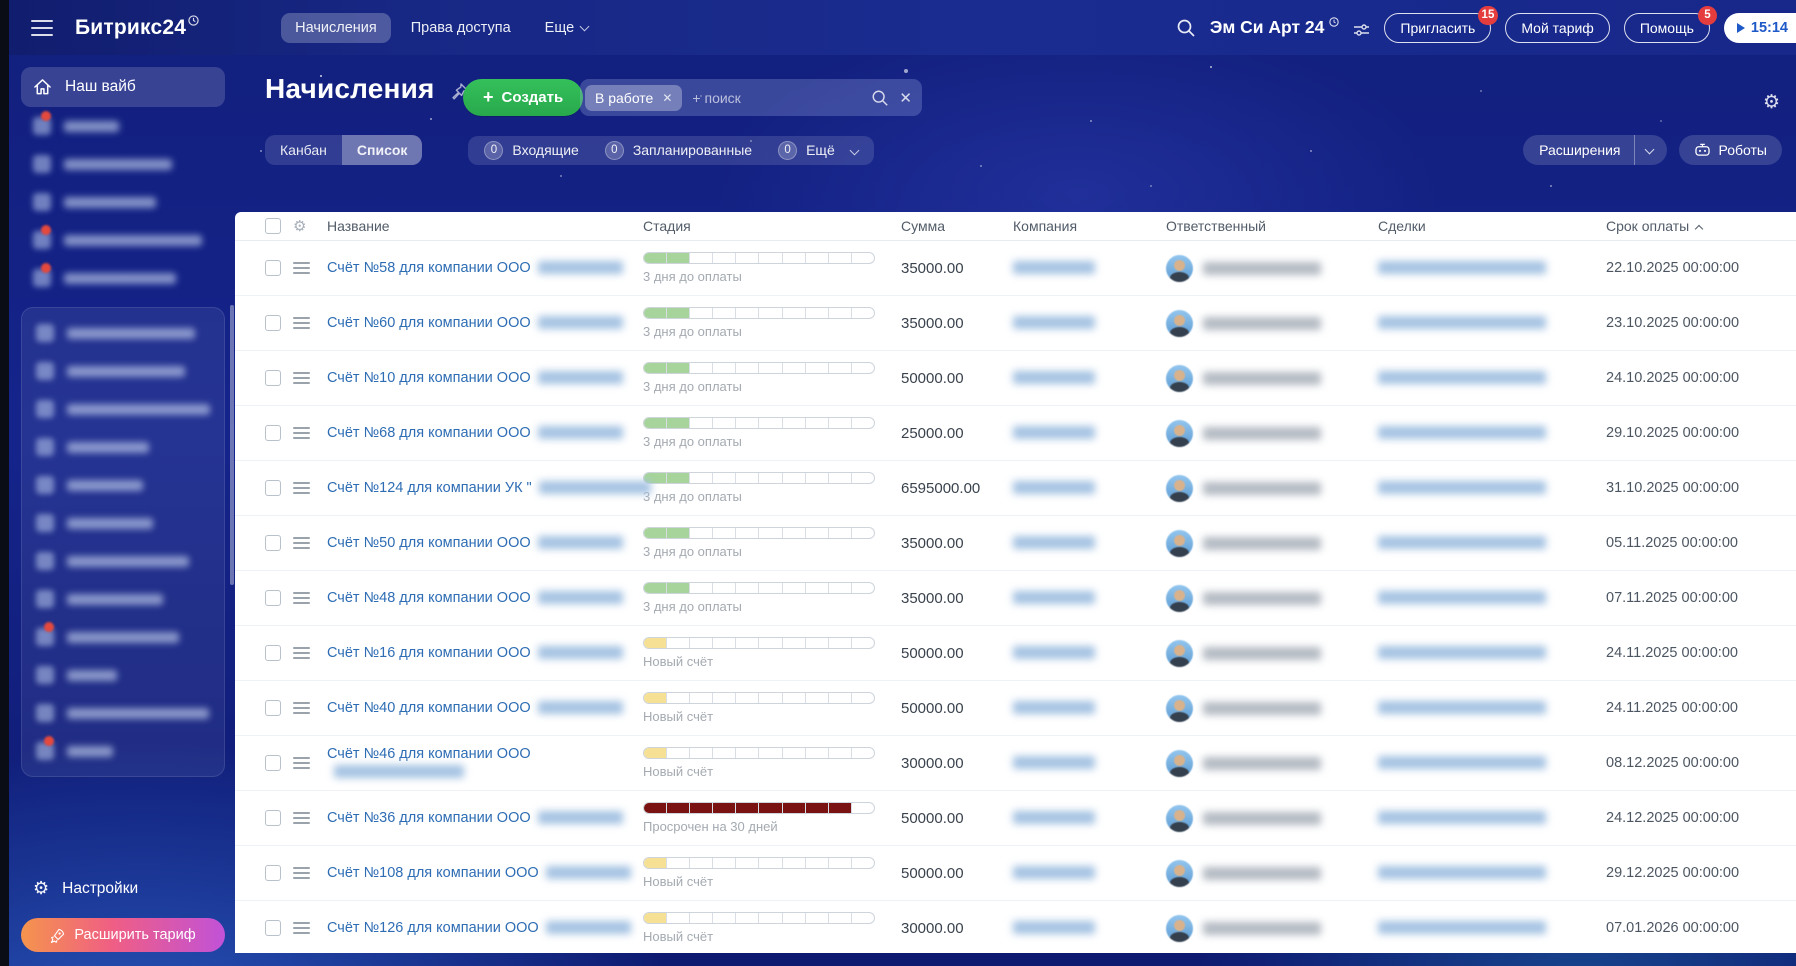 The height and width of the screenshot is (966, 1796). I want to click on invoice-name-link: Счёт №50 для компании ООО, so click(429, 543).